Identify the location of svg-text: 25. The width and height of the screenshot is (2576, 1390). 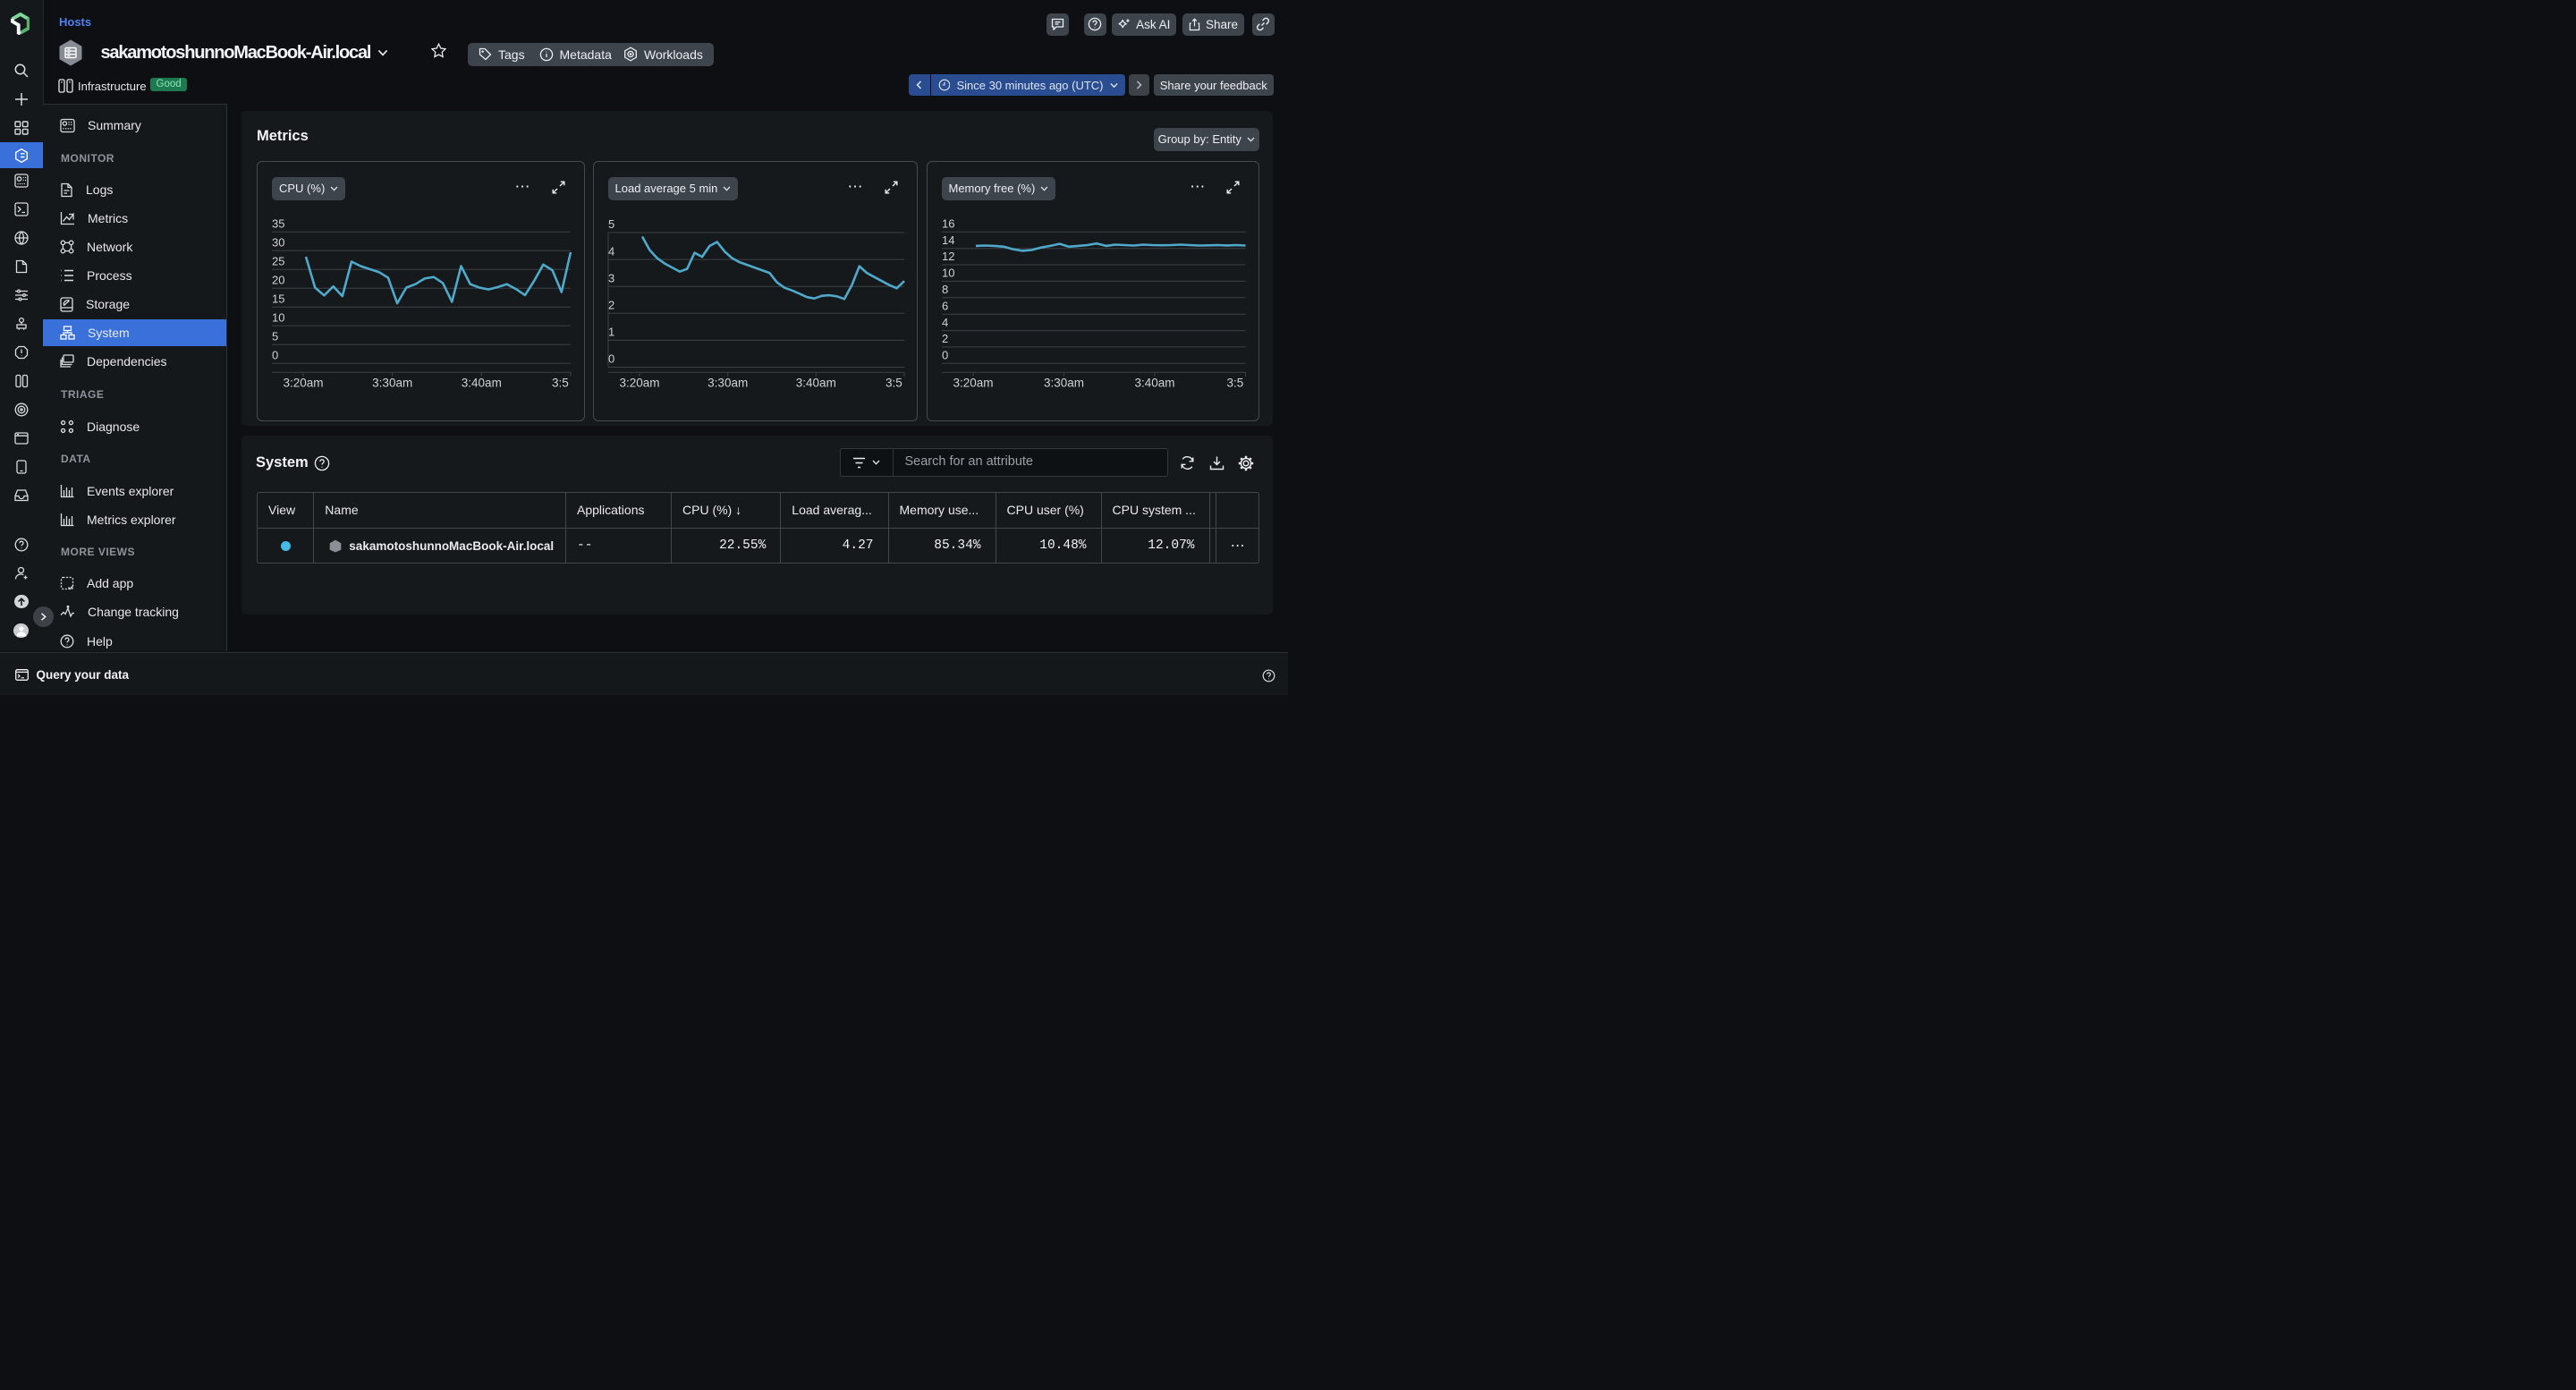
(278, 261).